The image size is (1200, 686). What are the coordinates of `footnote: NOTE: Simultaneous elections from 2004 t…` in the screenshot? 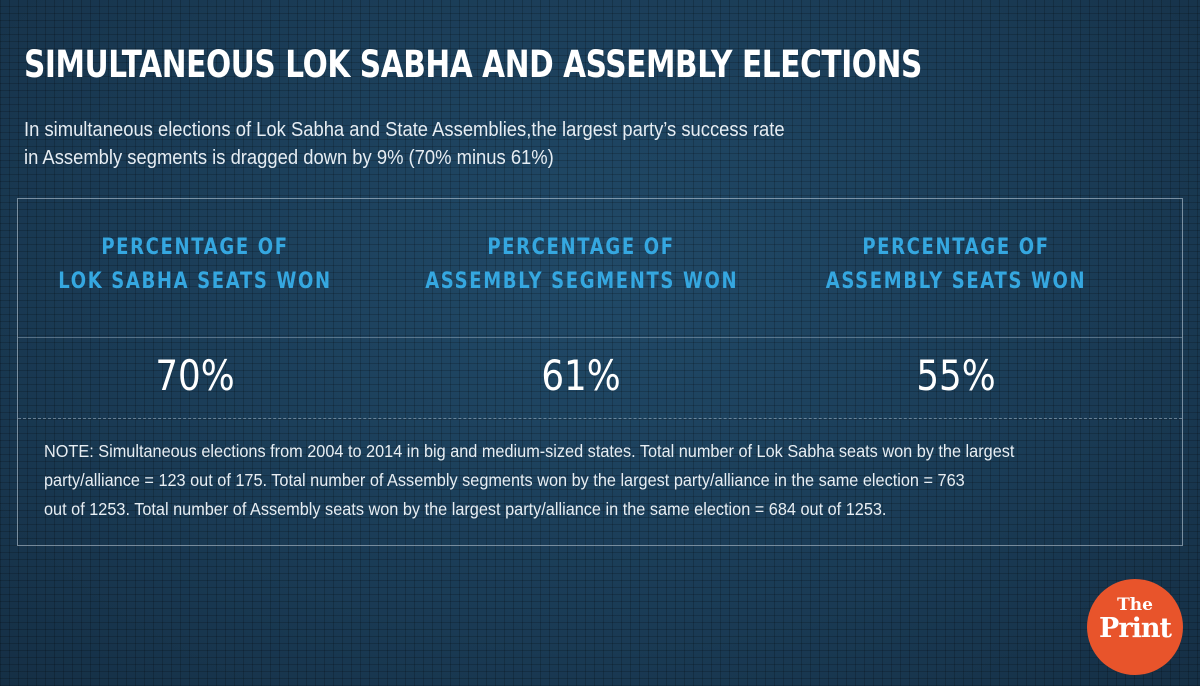 It's located at (569, 480).